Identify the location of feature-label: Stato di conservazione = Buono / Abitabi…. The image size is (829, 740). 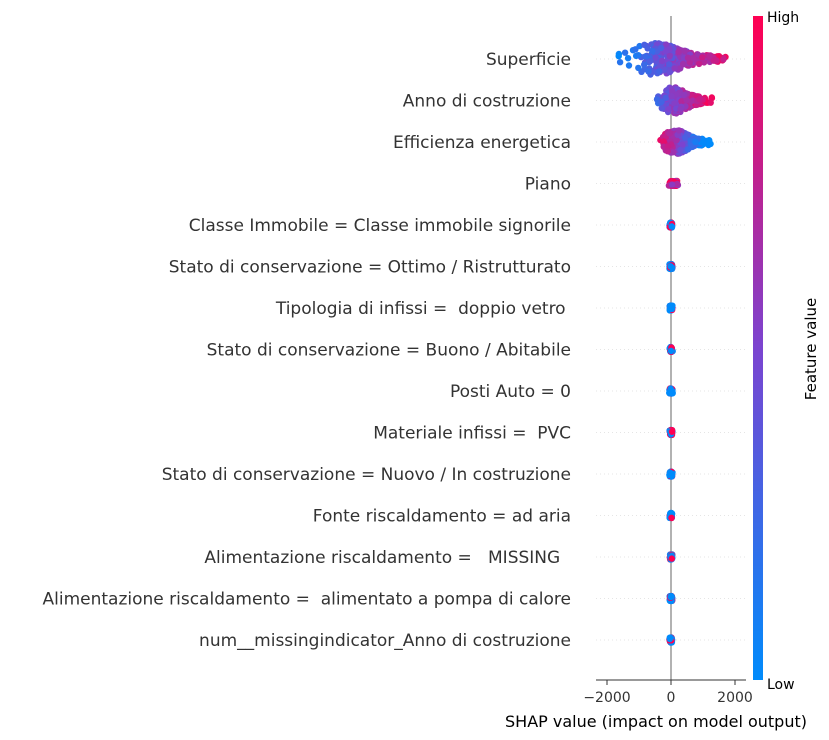
(389, 351).